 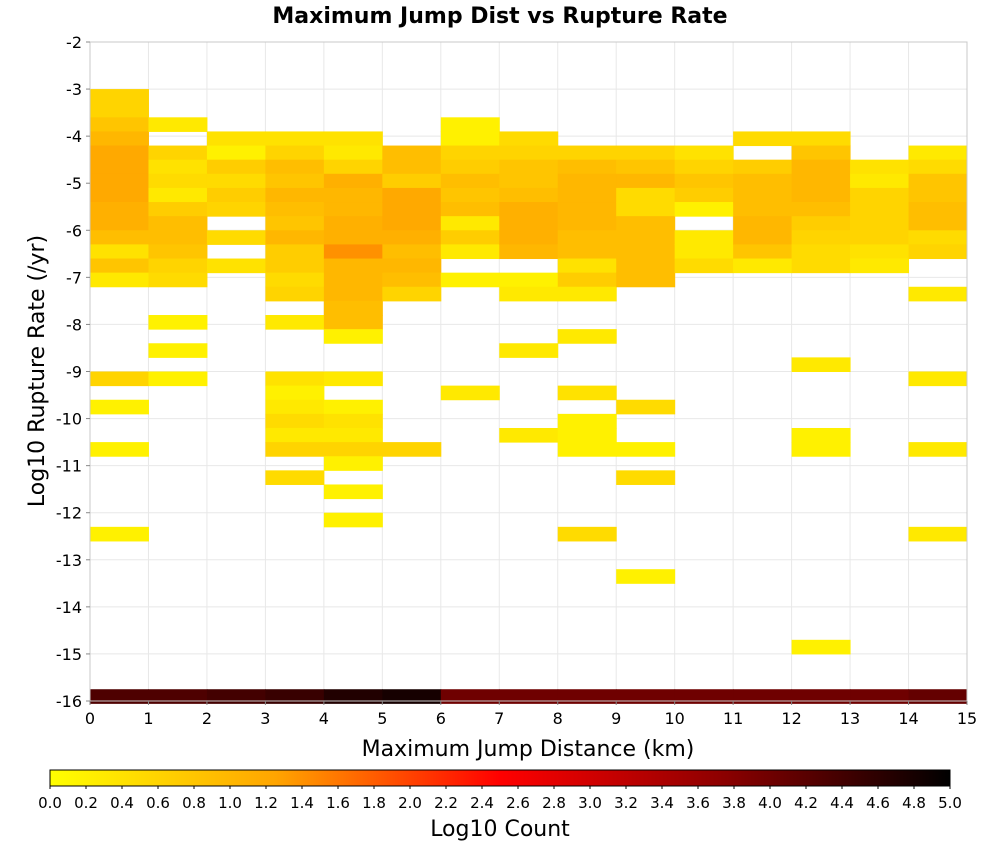 What do you see at coordinates (74, 324) in the screenshot?
I see `y-tick-label: -8` at bounding box center [74, 324].